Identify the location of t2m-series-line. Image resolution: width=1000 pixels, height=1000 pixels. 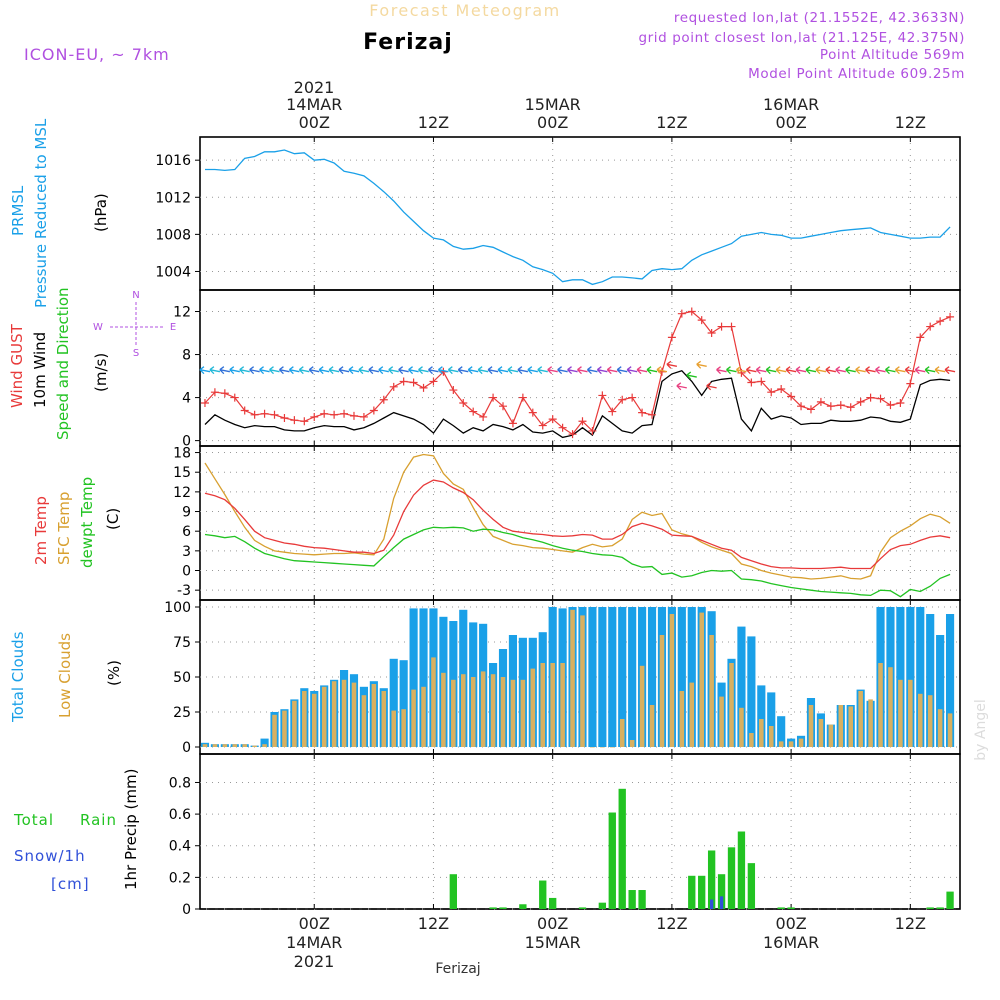
(577, 524).